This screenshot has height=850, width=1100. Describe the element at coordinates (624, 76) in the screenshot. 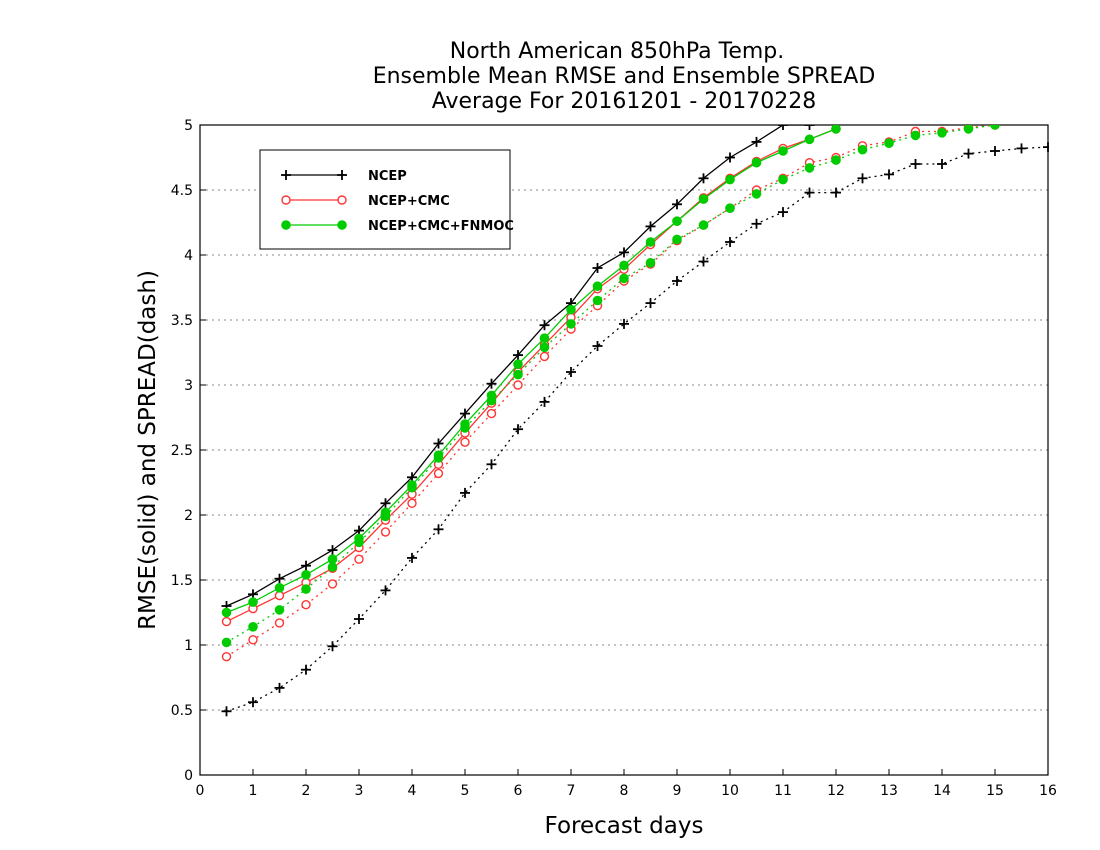

I see `title-line-2: Ensemble Mean RMSE and Ensemble SPREAD` at that location.